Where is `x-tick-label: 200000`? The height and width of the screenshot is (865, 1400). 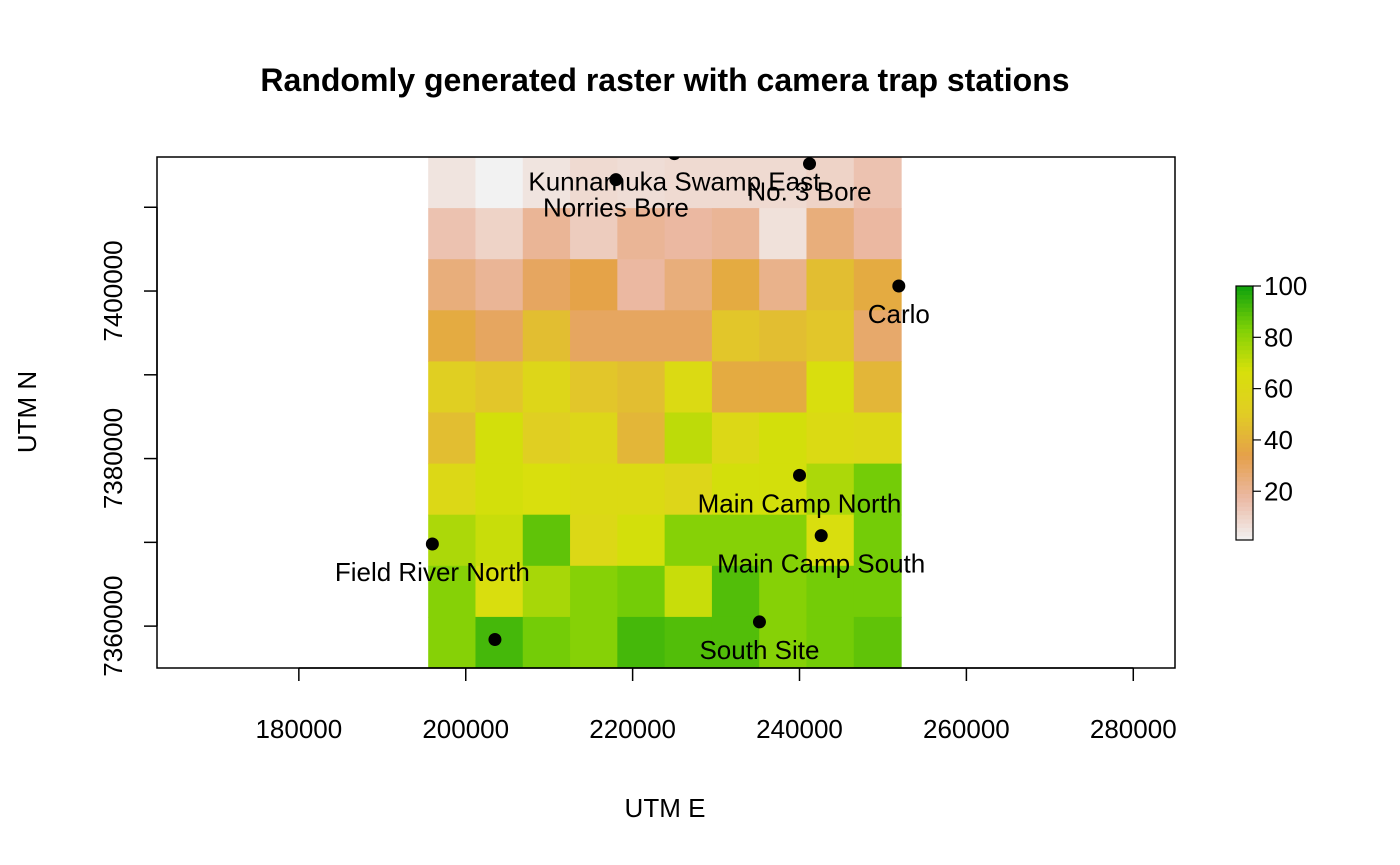 x-tick-label: 200000 is located at coordinates (465, 729).